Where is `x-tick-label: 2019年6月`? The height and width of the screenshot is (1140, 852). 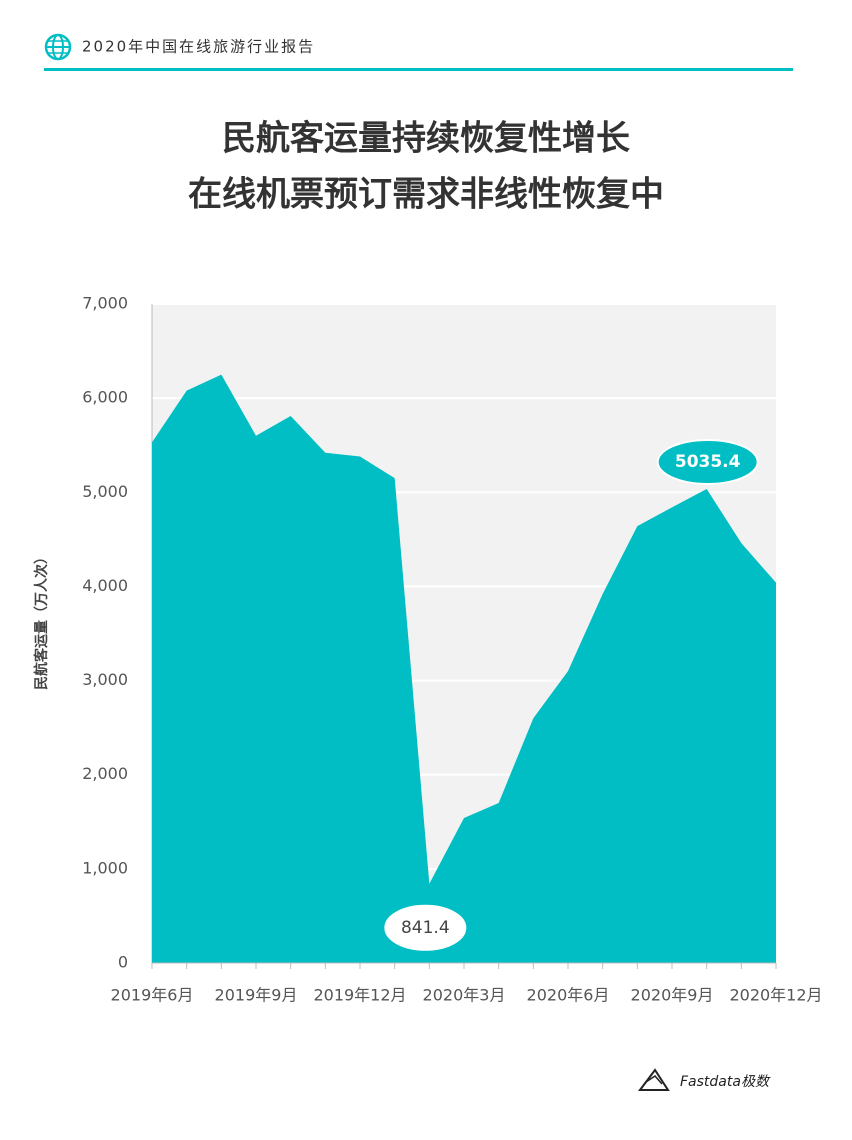
x-tick-label: 2019年6月 is located at coordinates (152, 995).